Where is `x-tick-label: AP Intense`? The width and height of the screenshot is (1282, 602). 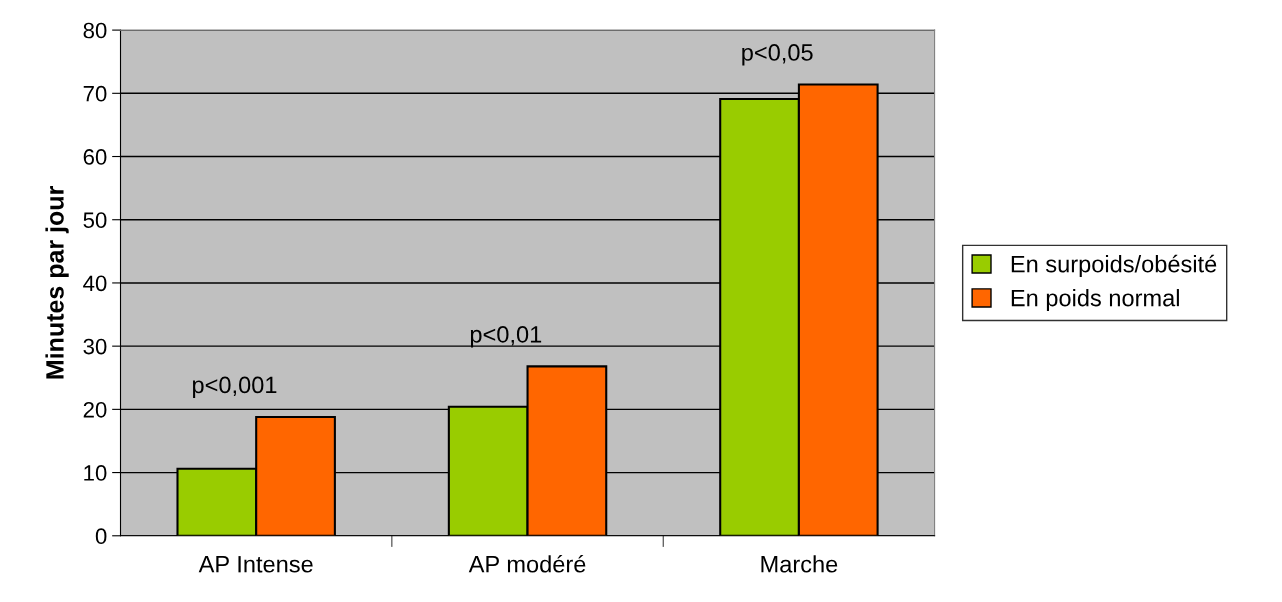
x-tick-label: AP Intense is located at coordinates (255, 564).